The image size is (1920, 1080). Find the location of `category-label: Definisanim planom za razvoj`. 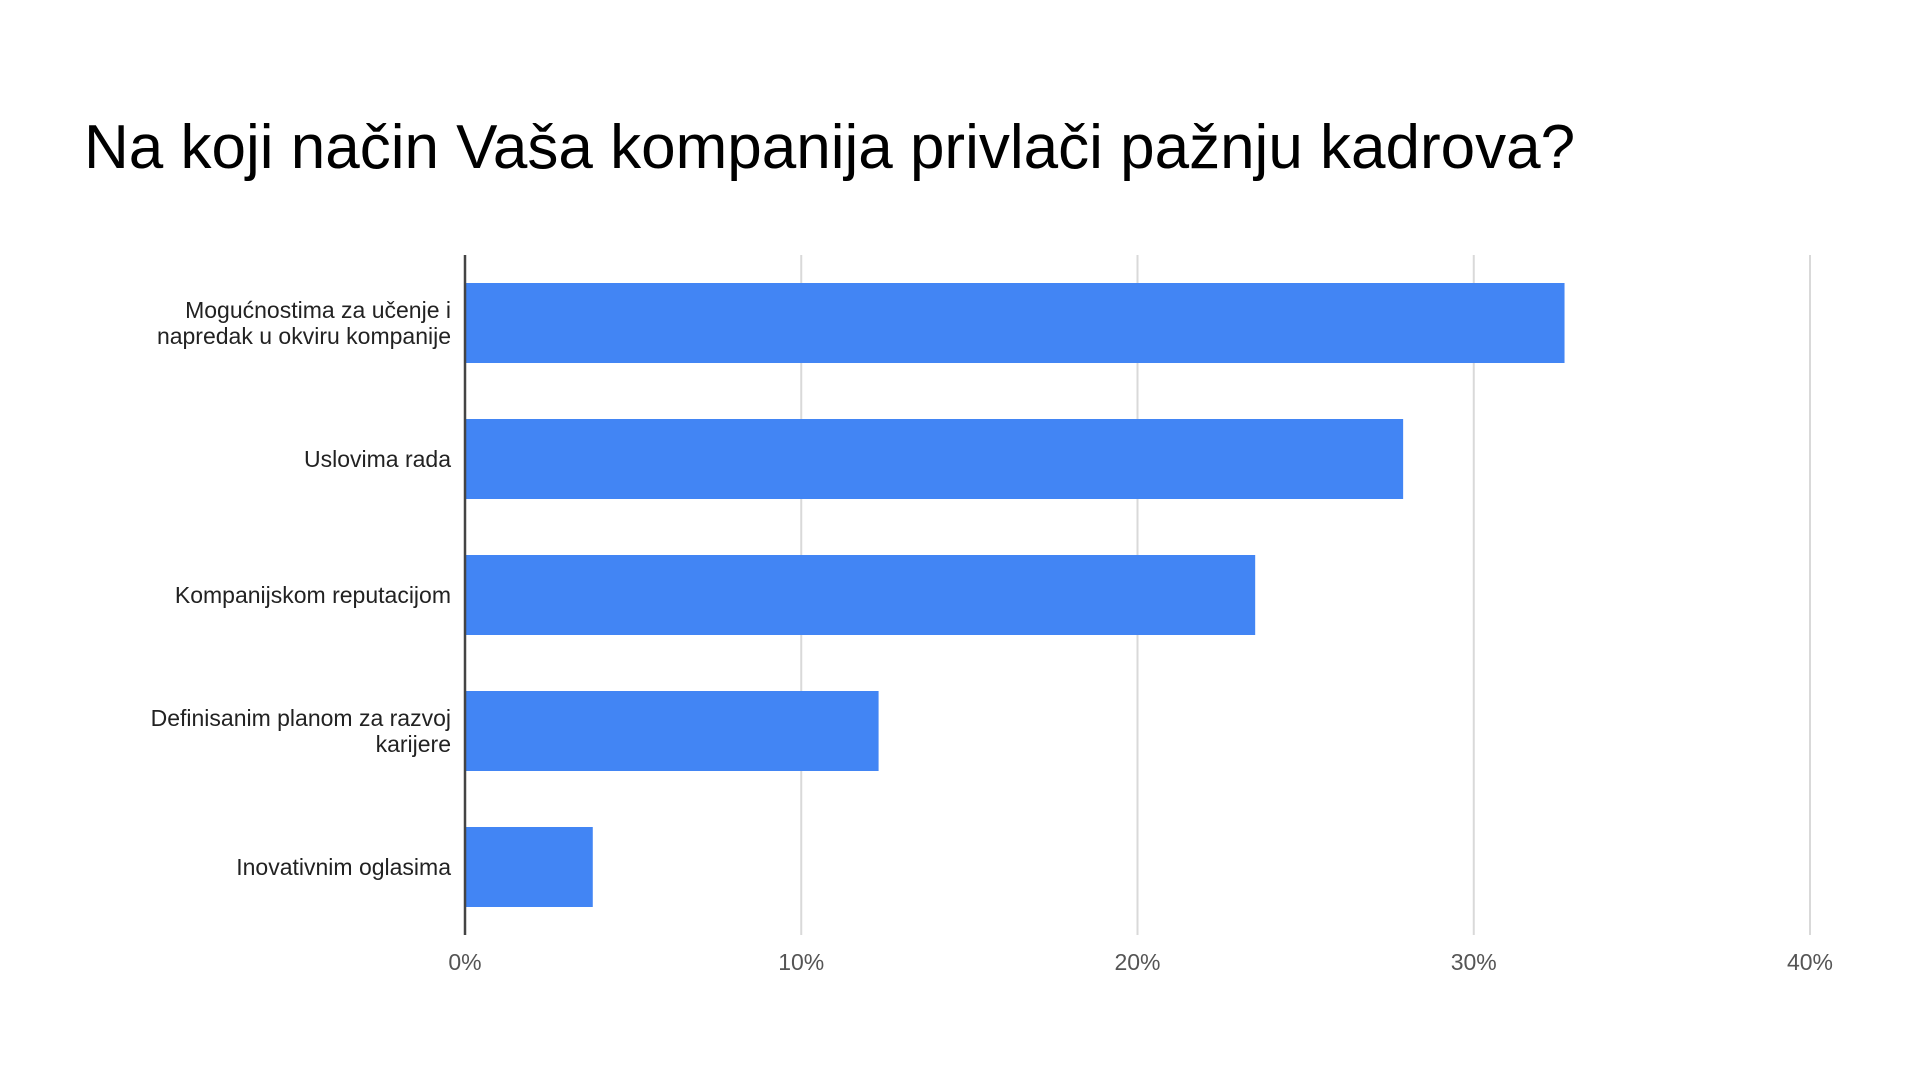

category-label: Definisanim planom za razvoj is located at coordinates (301, 718).